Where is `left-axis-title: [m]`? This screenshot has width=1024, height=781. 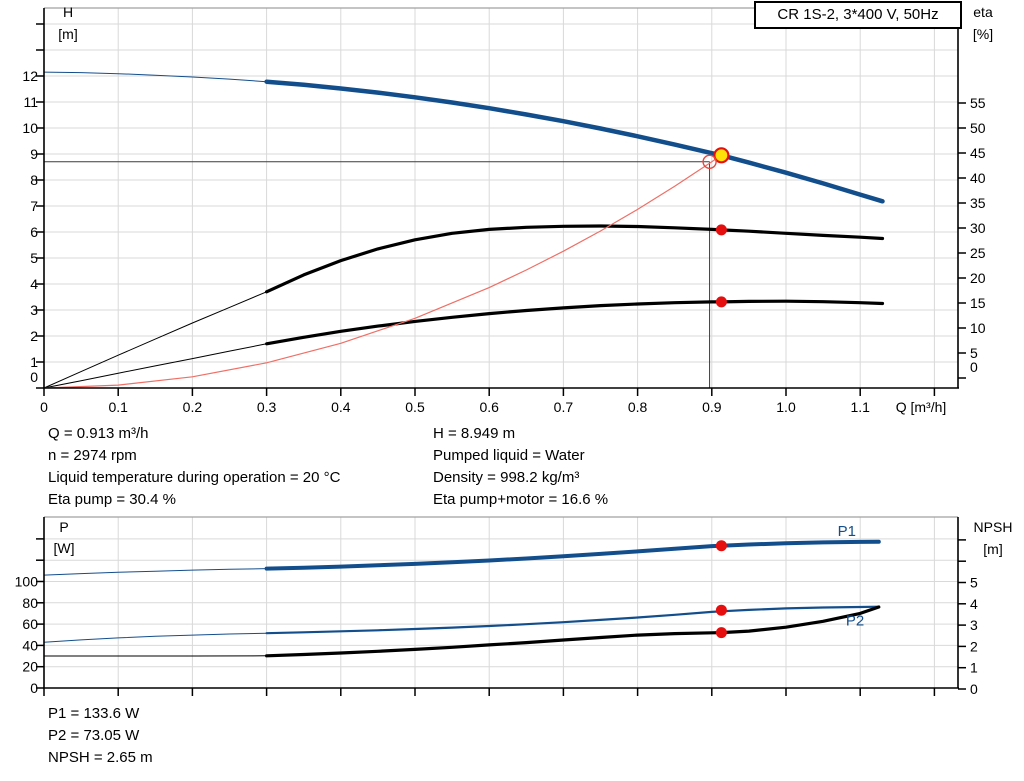 left-axis-title: [m] is located at coordinates (67, 34).